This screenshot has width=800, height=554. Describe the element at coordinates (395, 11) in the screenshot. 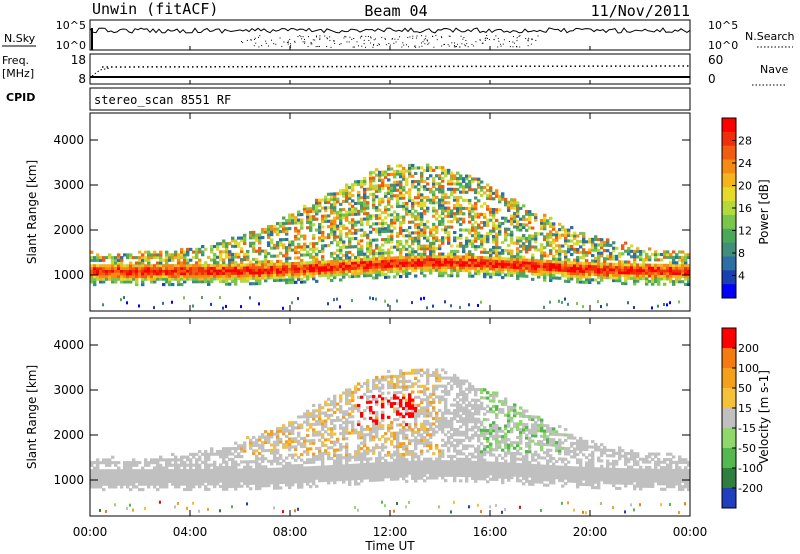

I see `beam-label: Beam 04` at that location.